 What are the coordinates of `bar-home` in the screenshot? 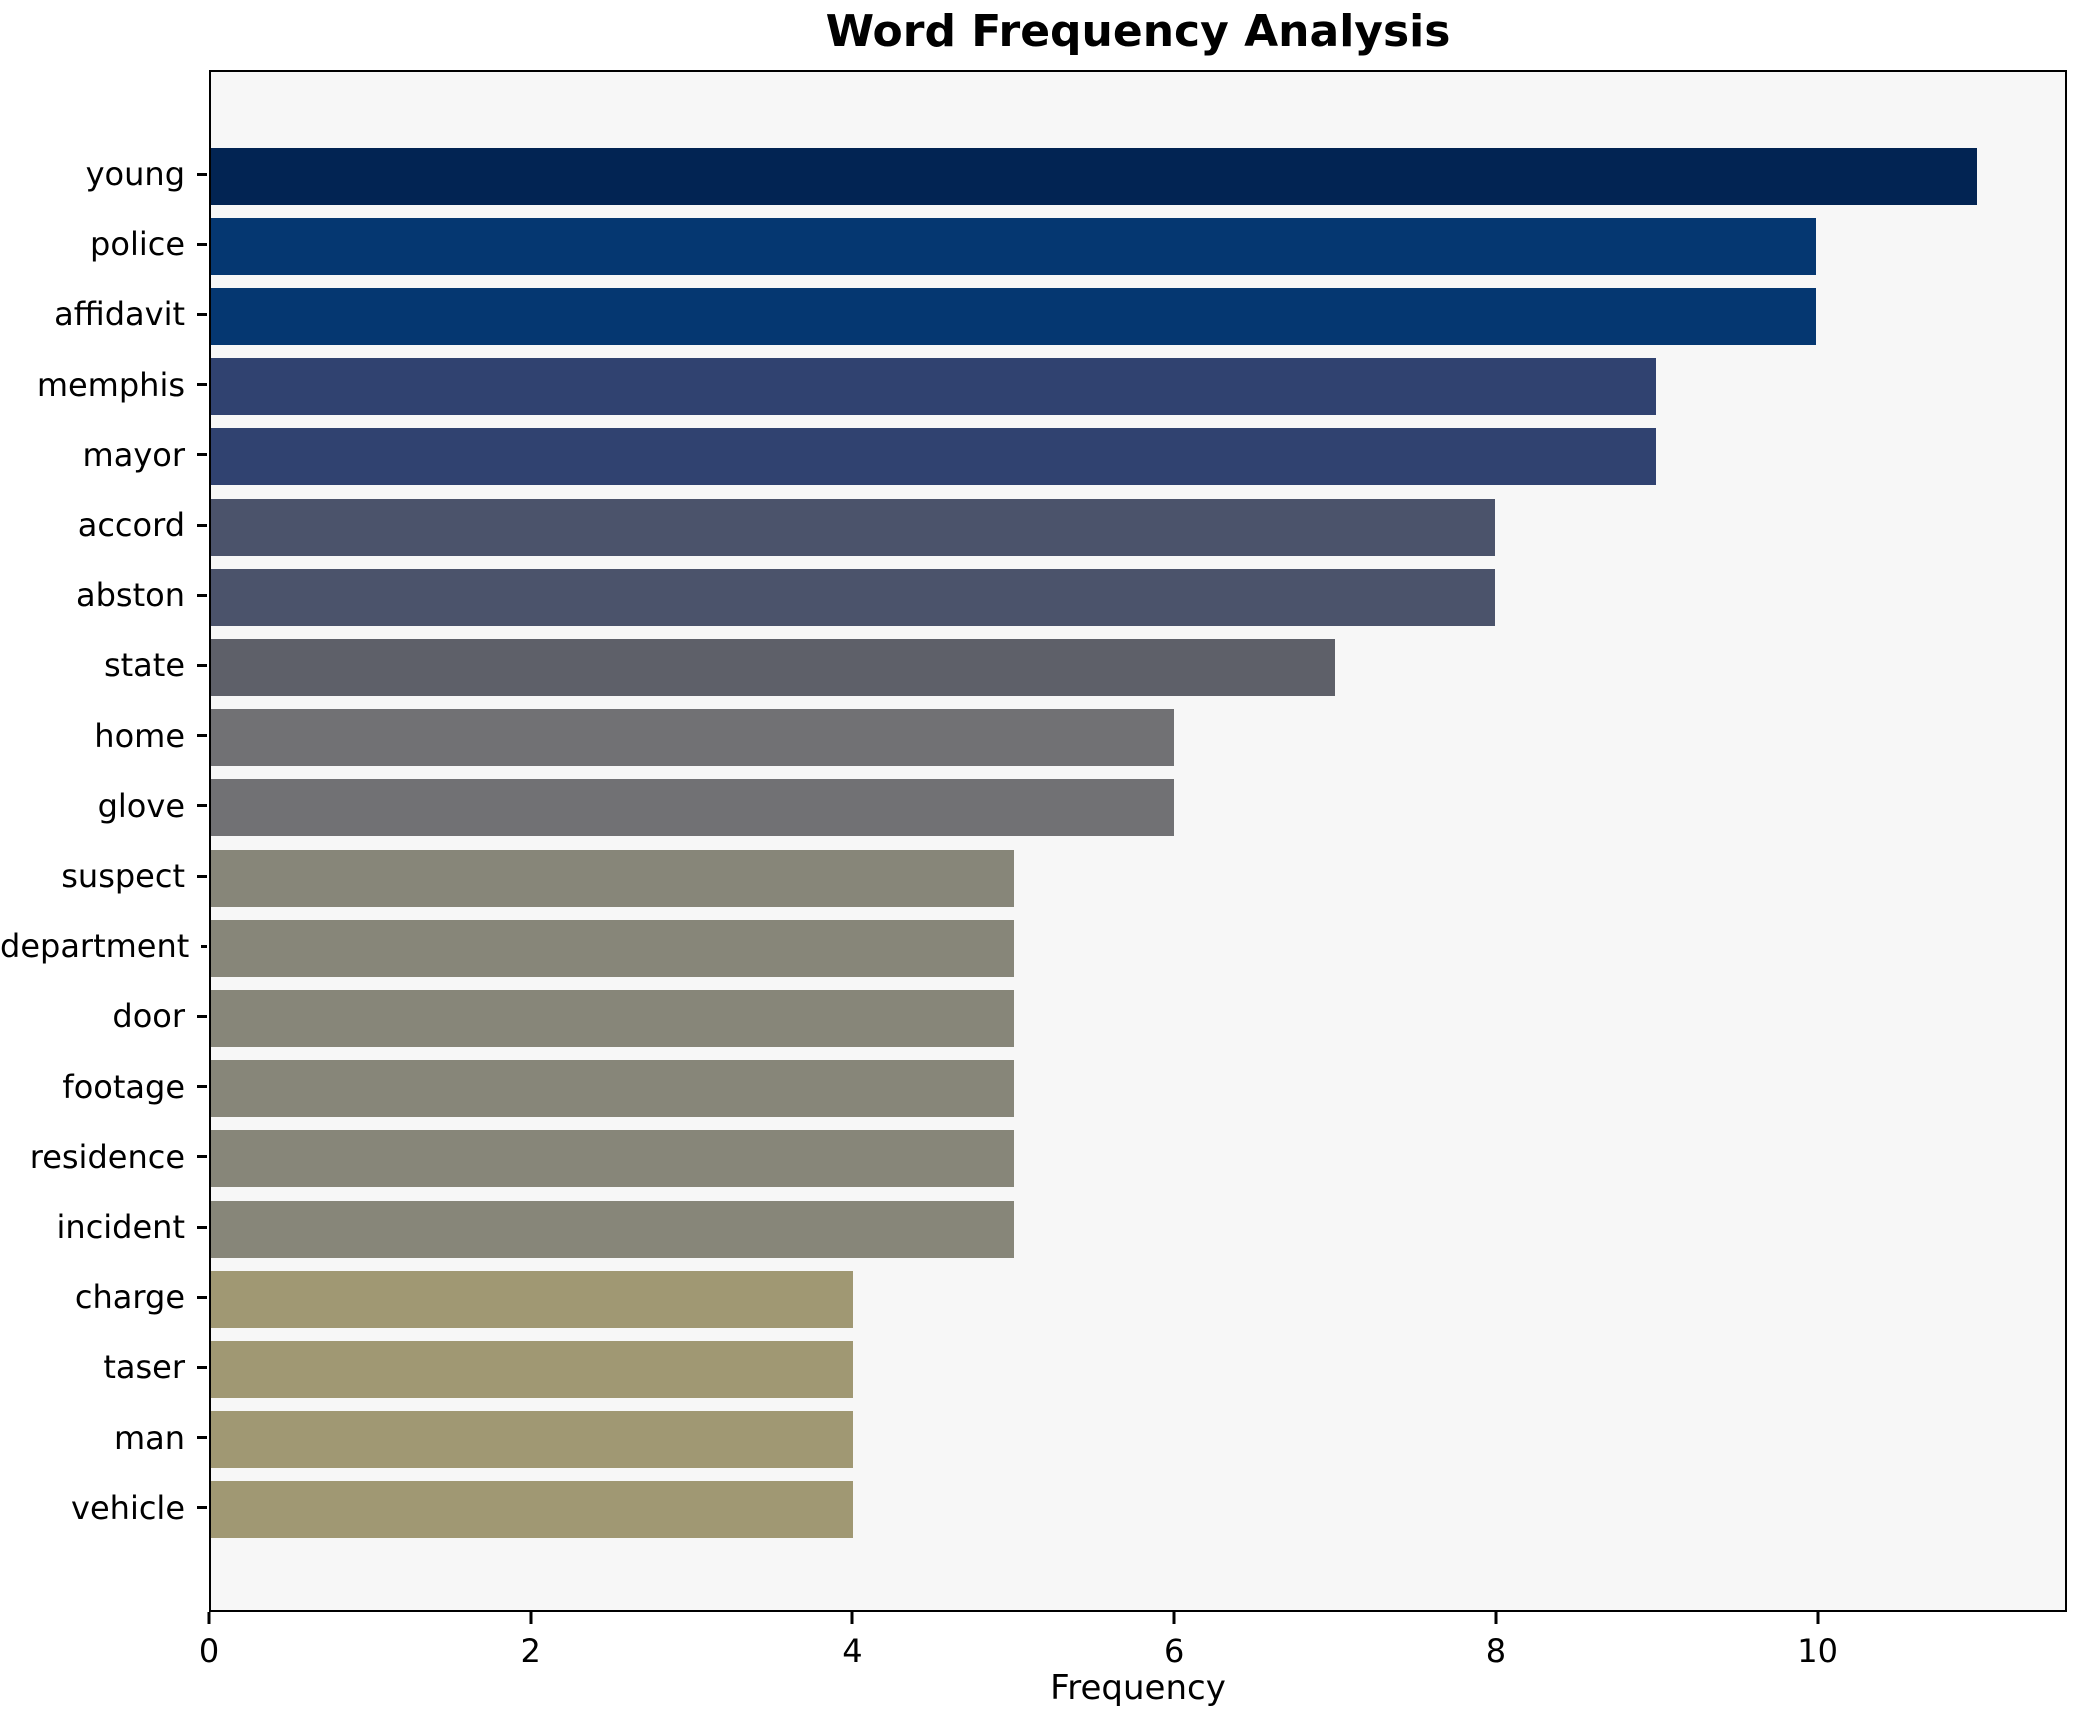 It's located at (693, 738).